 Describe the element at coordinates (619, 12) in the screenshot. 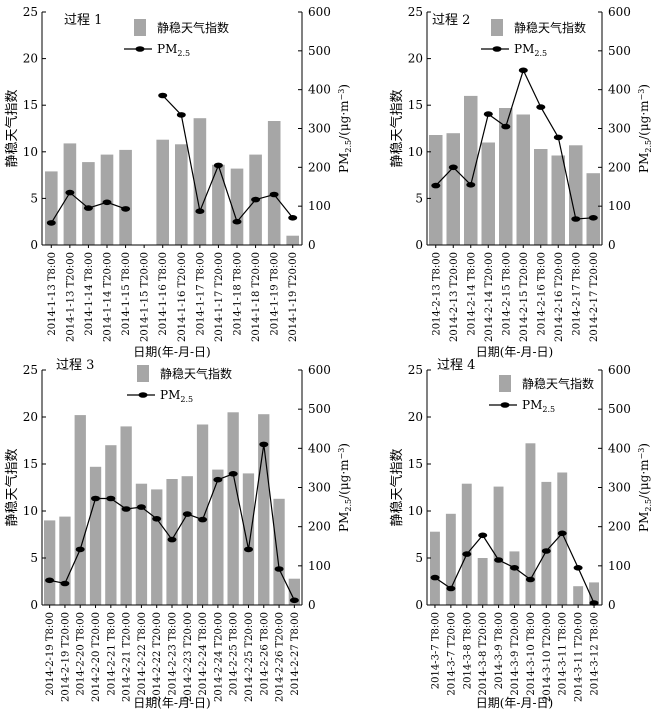

I see `right-tick-label: 600` at that location.